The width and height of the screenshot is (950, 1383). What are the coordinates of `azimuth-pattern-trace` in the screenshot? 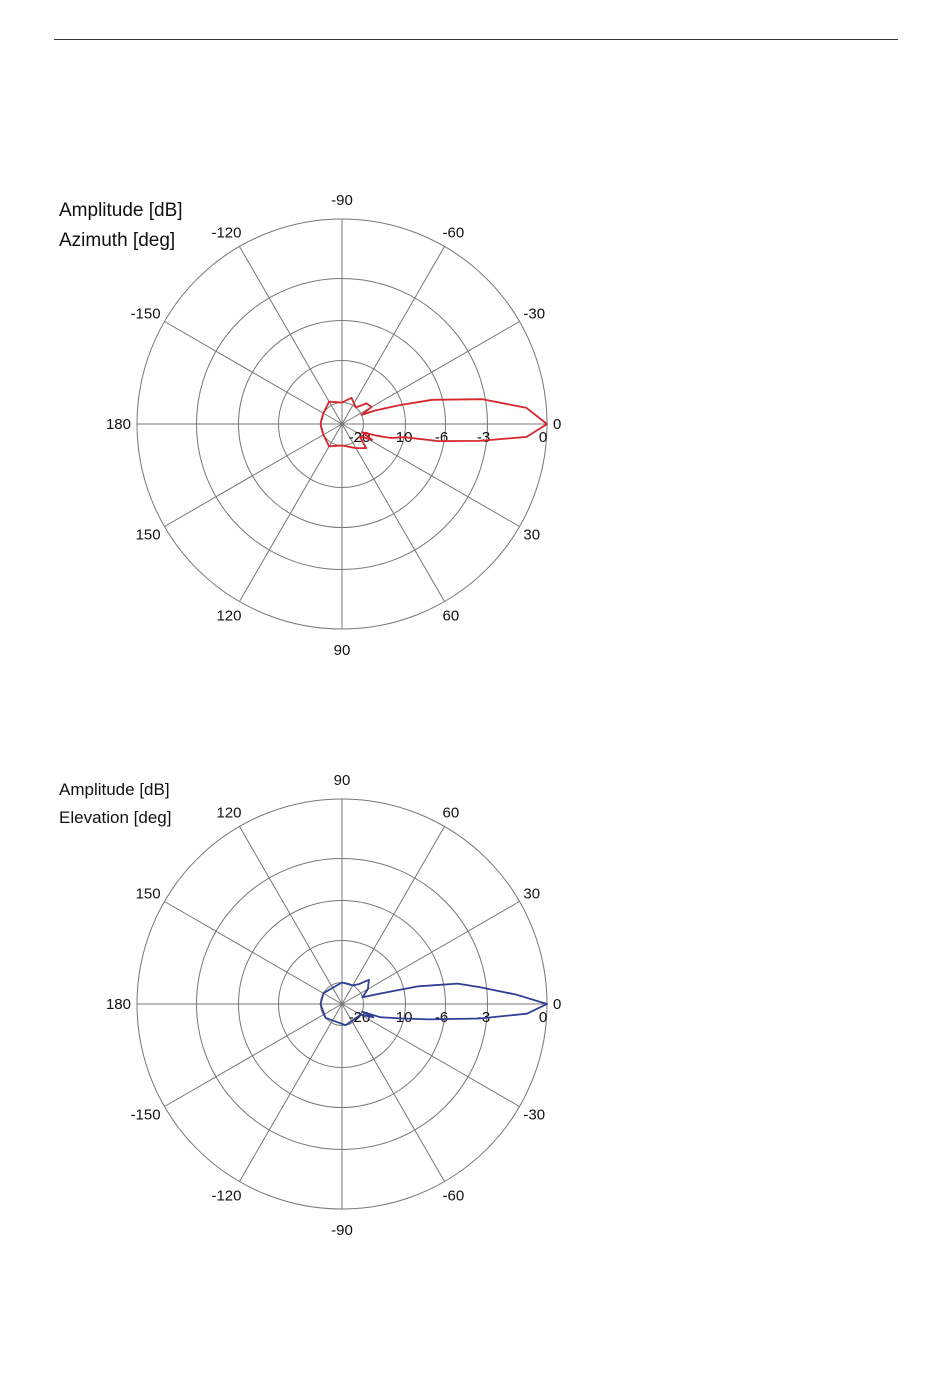 It's located at (433, 422).